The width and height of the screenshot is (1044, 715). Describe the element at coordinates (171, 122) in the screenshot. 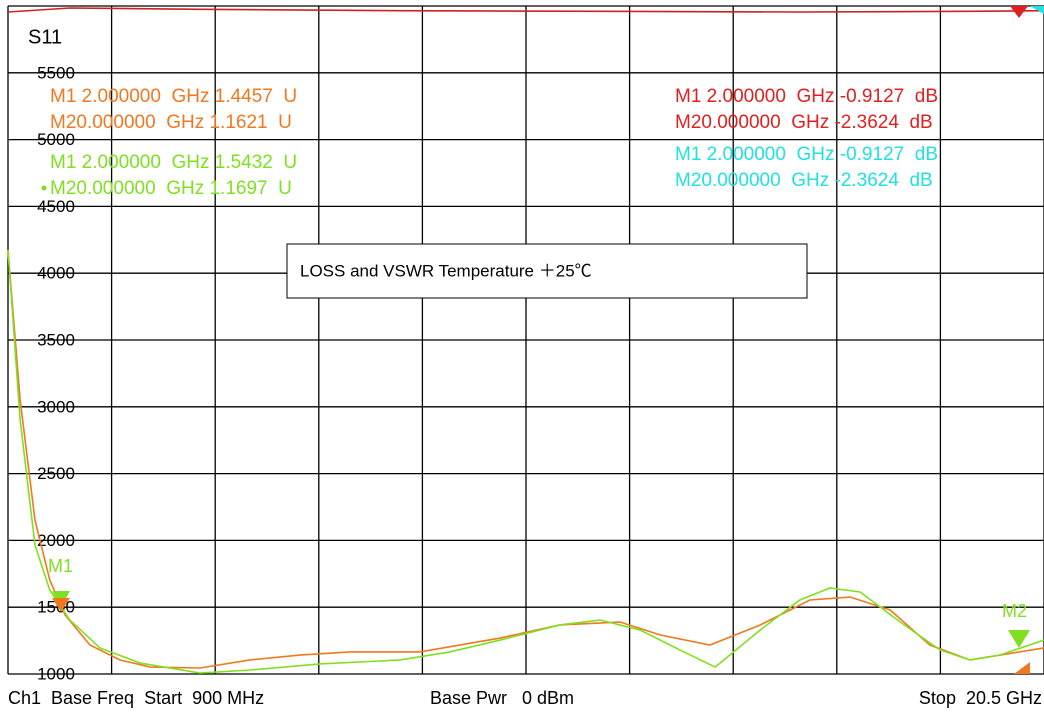

I see `marker-readout: M20.000000 GHz 1.1621 U` at that location.